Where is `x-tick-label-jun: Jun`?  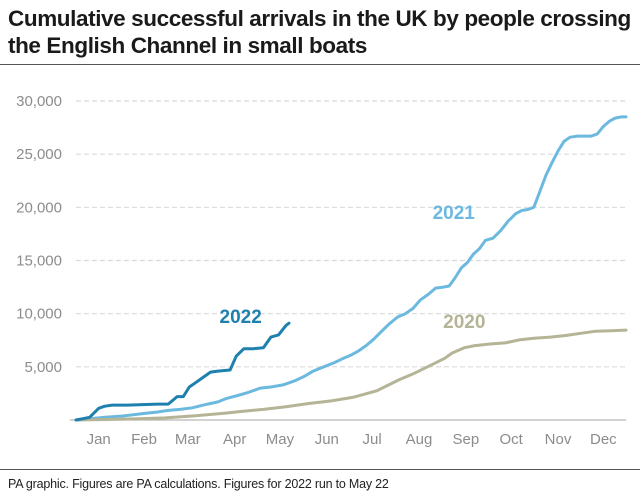 x-tick-label-jun: Jun is located at coordinates (327, 439).